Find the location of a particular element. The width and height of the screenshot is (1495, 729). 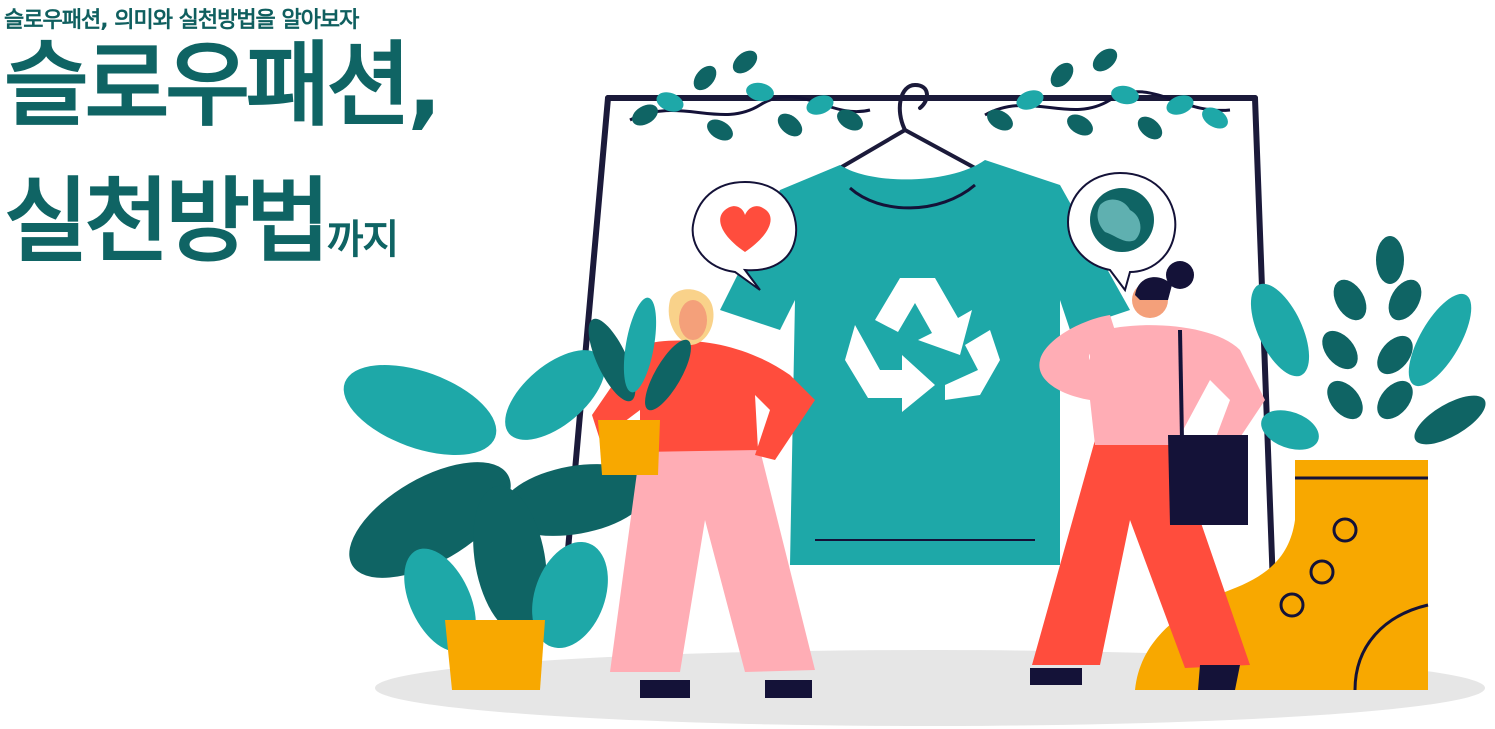

page-title-line2: 실천방법까지 is located at coordinates (202, 222).